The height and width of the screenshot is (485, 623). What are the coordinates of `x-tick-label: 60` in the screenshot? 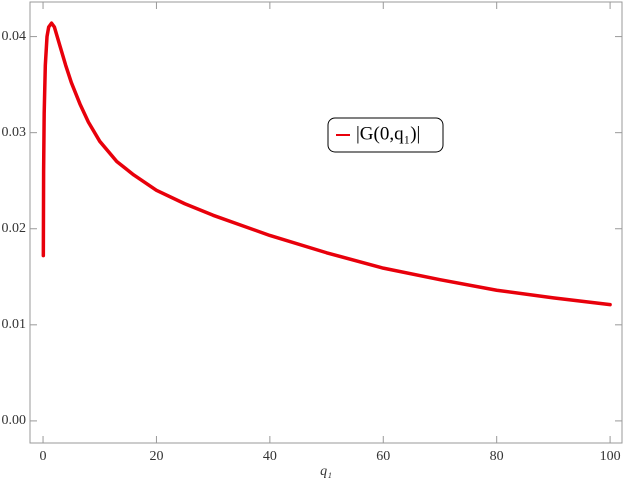 It's located at (383, 456).